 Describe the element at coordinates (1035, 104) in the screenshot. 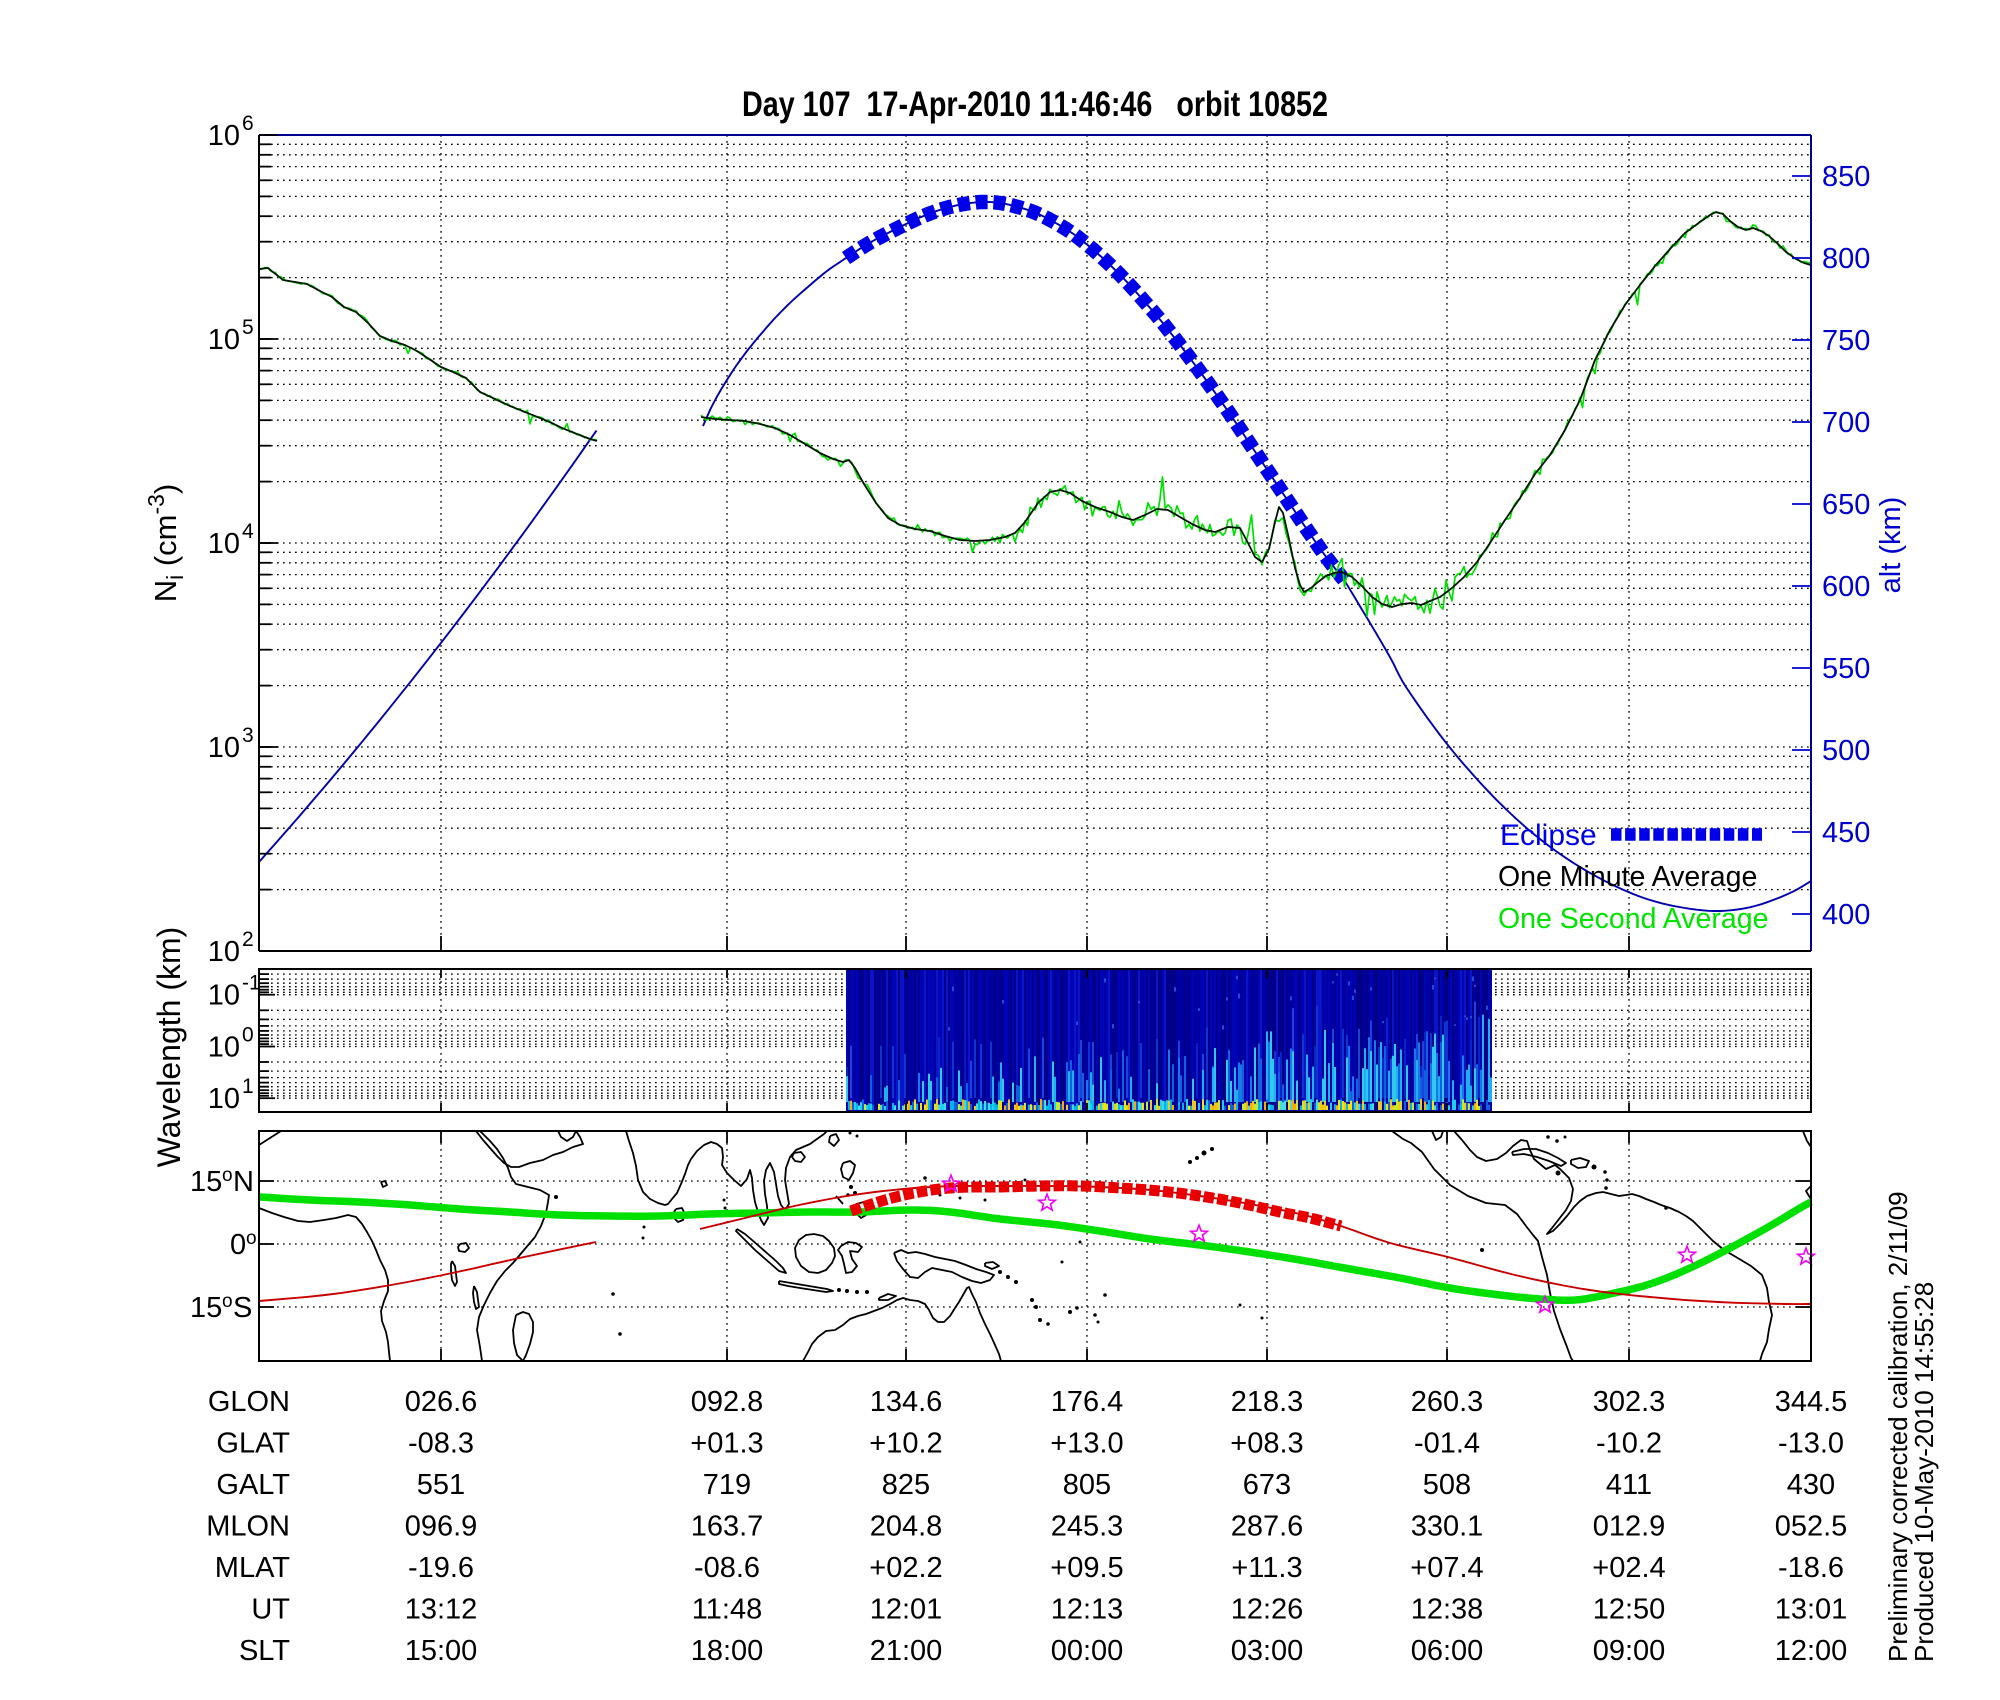

I see `svg-text:Day 107 17-Apr-2010 11:46:46: Day 107 17-Apr-2010 11:46:46 orbit 10852` at that location.